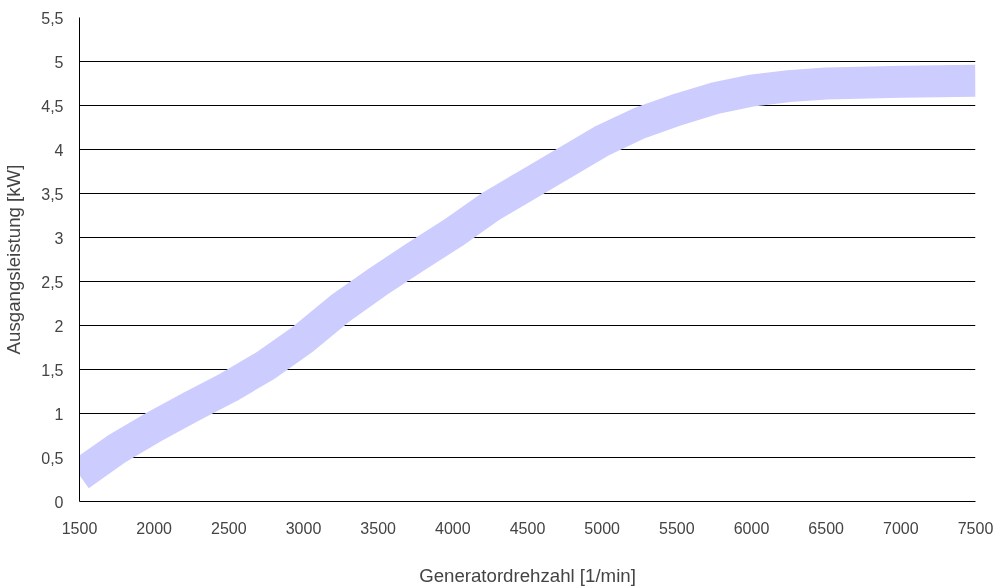  I want to click on y-tick-label: 3, so click(59, 238).